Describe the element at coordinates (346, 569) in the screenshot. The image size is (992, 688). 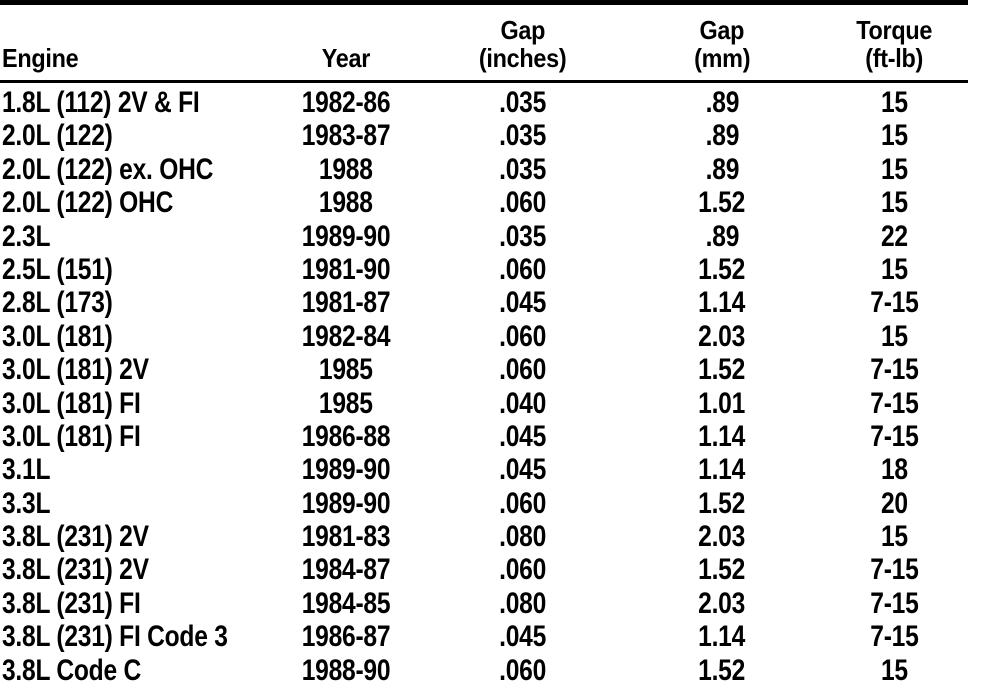
I see `year-cell: 1984-87` at that location.